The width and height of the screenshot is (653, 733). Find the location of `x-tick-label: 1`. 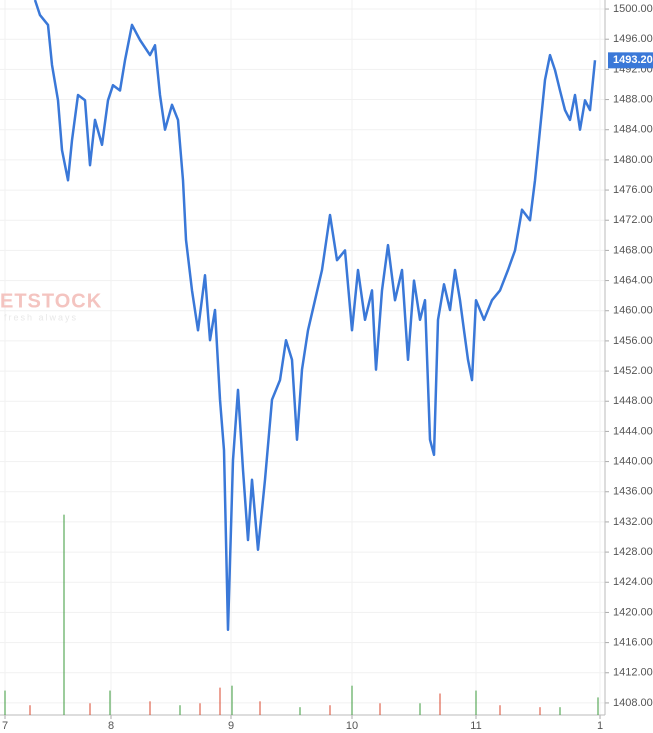

x-tick-label: 1 is located at coordinates (600, 726).